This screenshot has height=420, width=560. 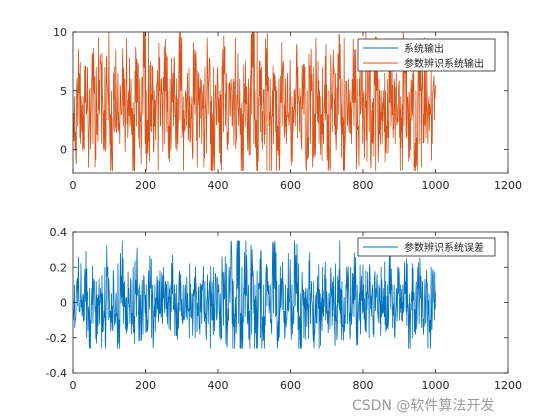 What do you see at coordinates (56, 338) in the screenshot?
I see `y-tick-label: -0.2` at bounding box center [56, 338].